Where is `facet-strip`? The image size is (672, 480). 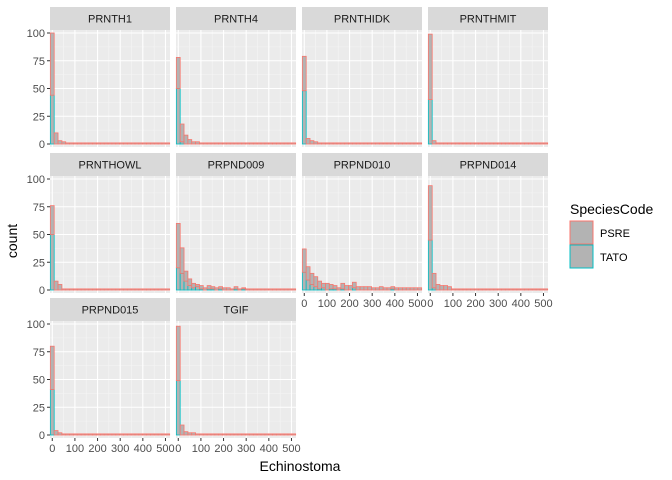
facet-strip is located at coordinates (488, 18).